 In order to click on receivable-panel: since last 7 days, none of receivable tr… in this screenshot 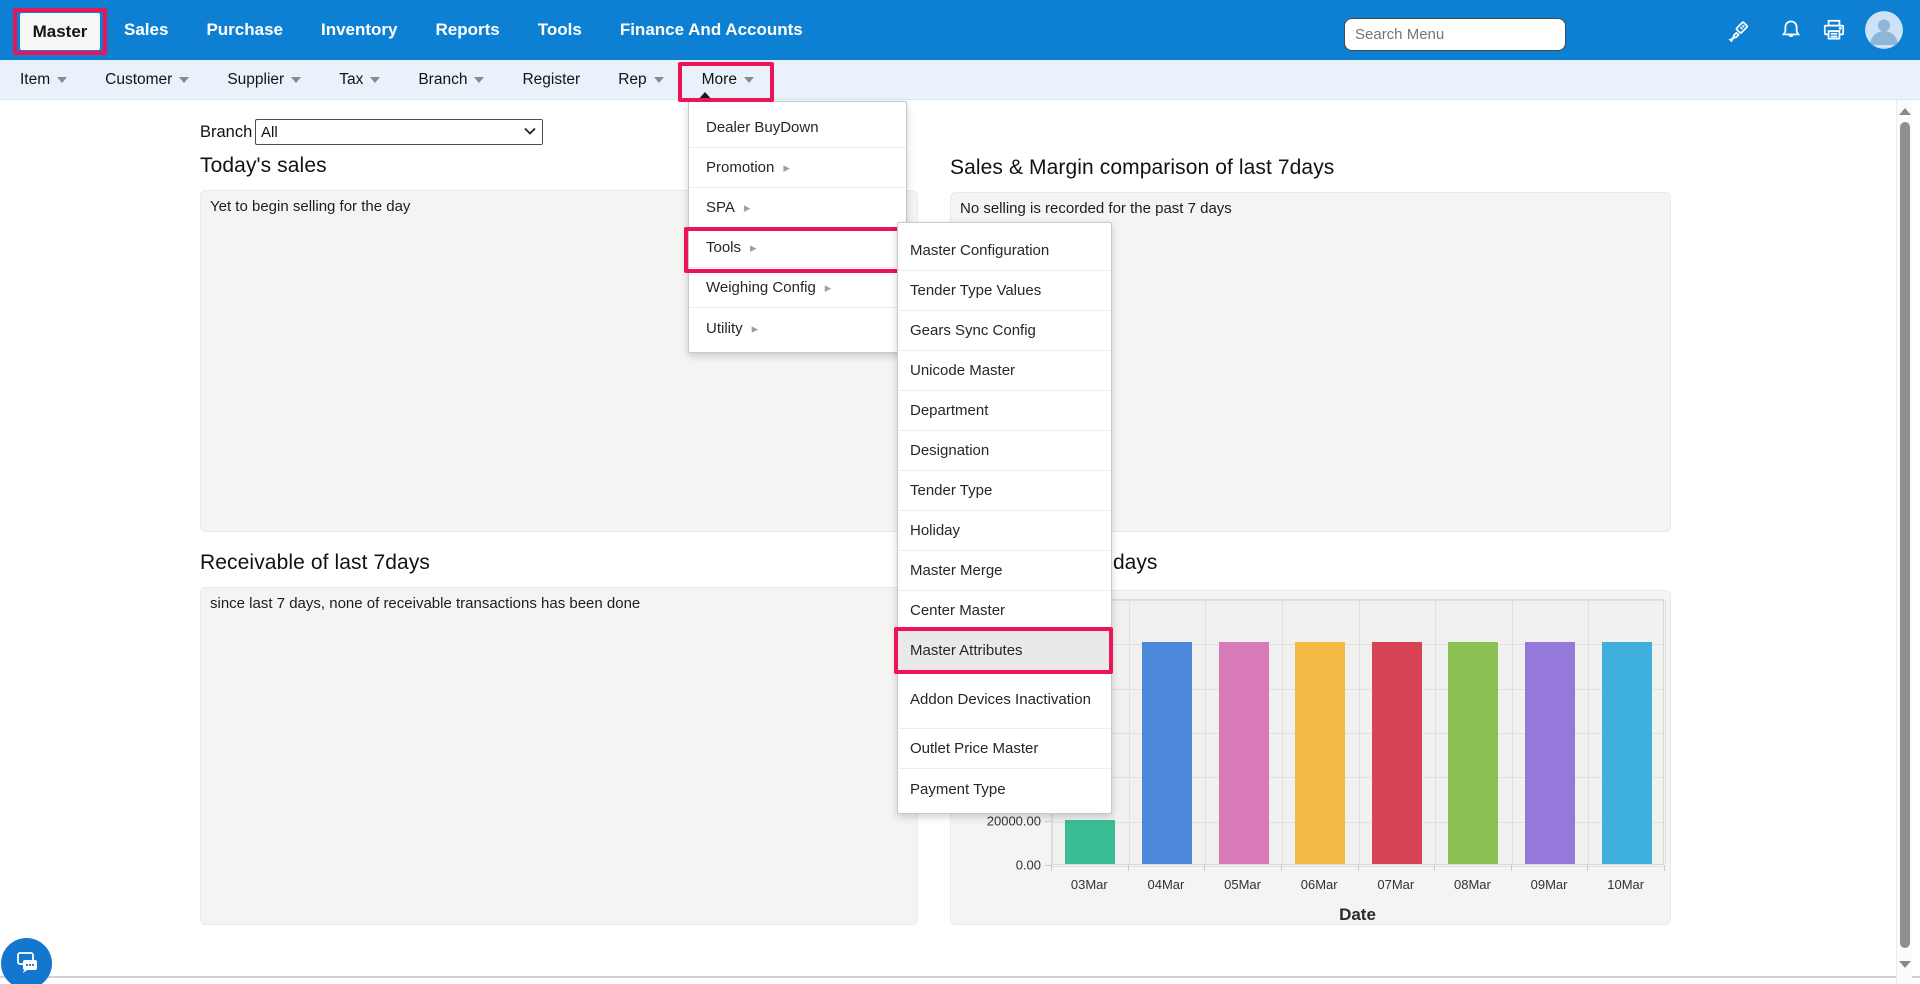, I will do `click(559, 756)`.